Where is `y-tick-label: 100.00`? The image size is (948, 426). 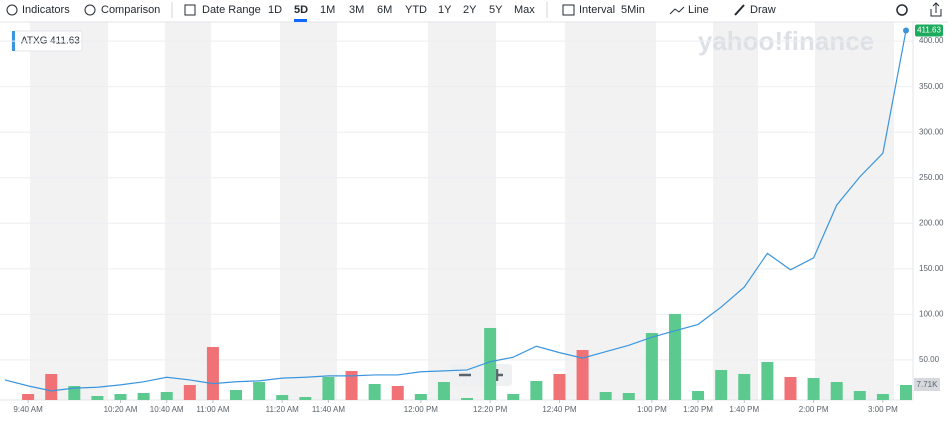 y-tick-label: 100.00 is located at coordinates (931, 313).